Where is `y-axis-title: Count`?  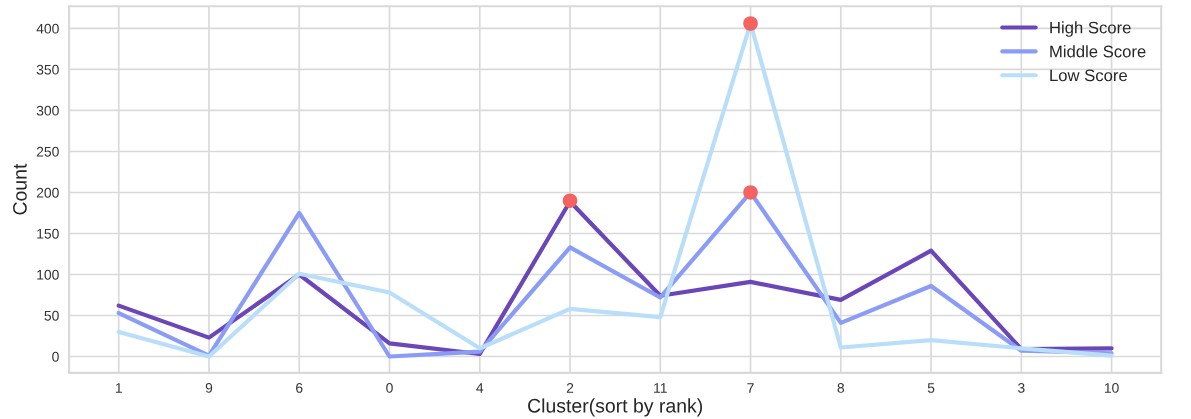
y-axis-title: Count is located at coordinates (20, 189).